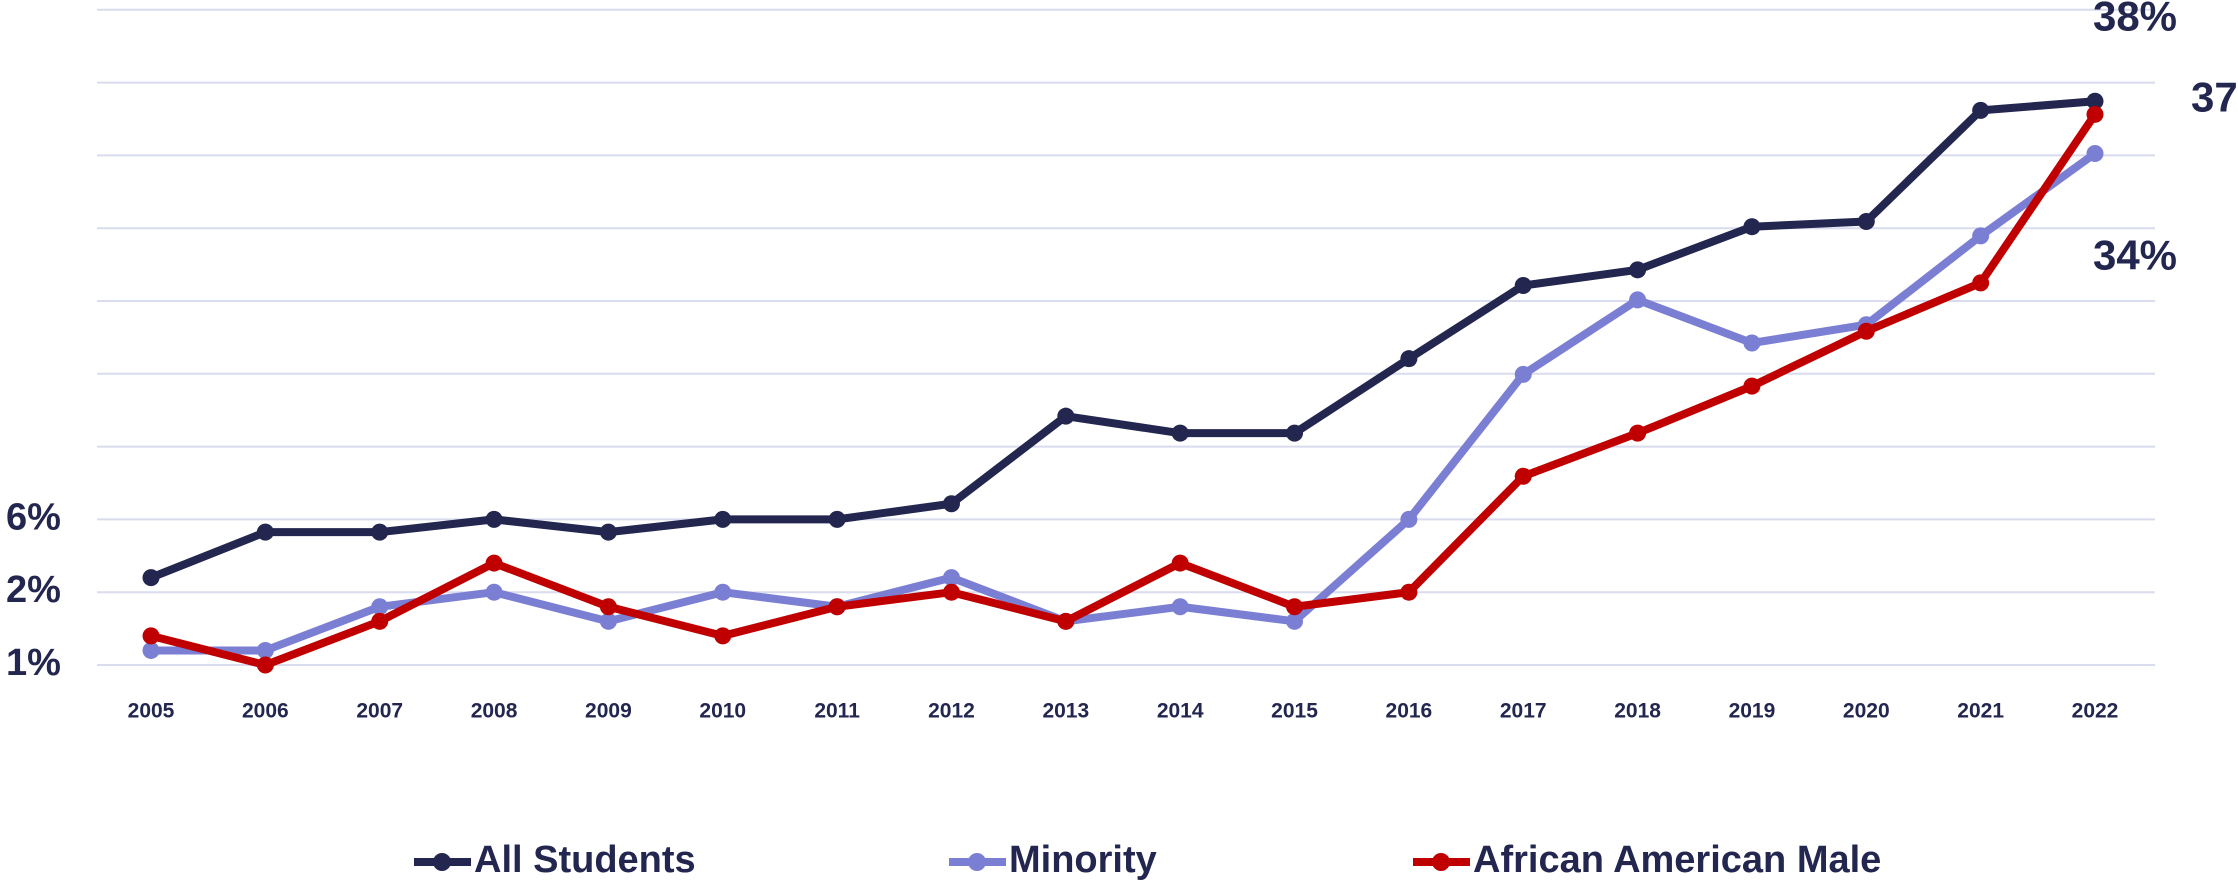 This screenshot has width=2238, height=886. I want to click on x-tick-label: 2022, so click(2095, 711).